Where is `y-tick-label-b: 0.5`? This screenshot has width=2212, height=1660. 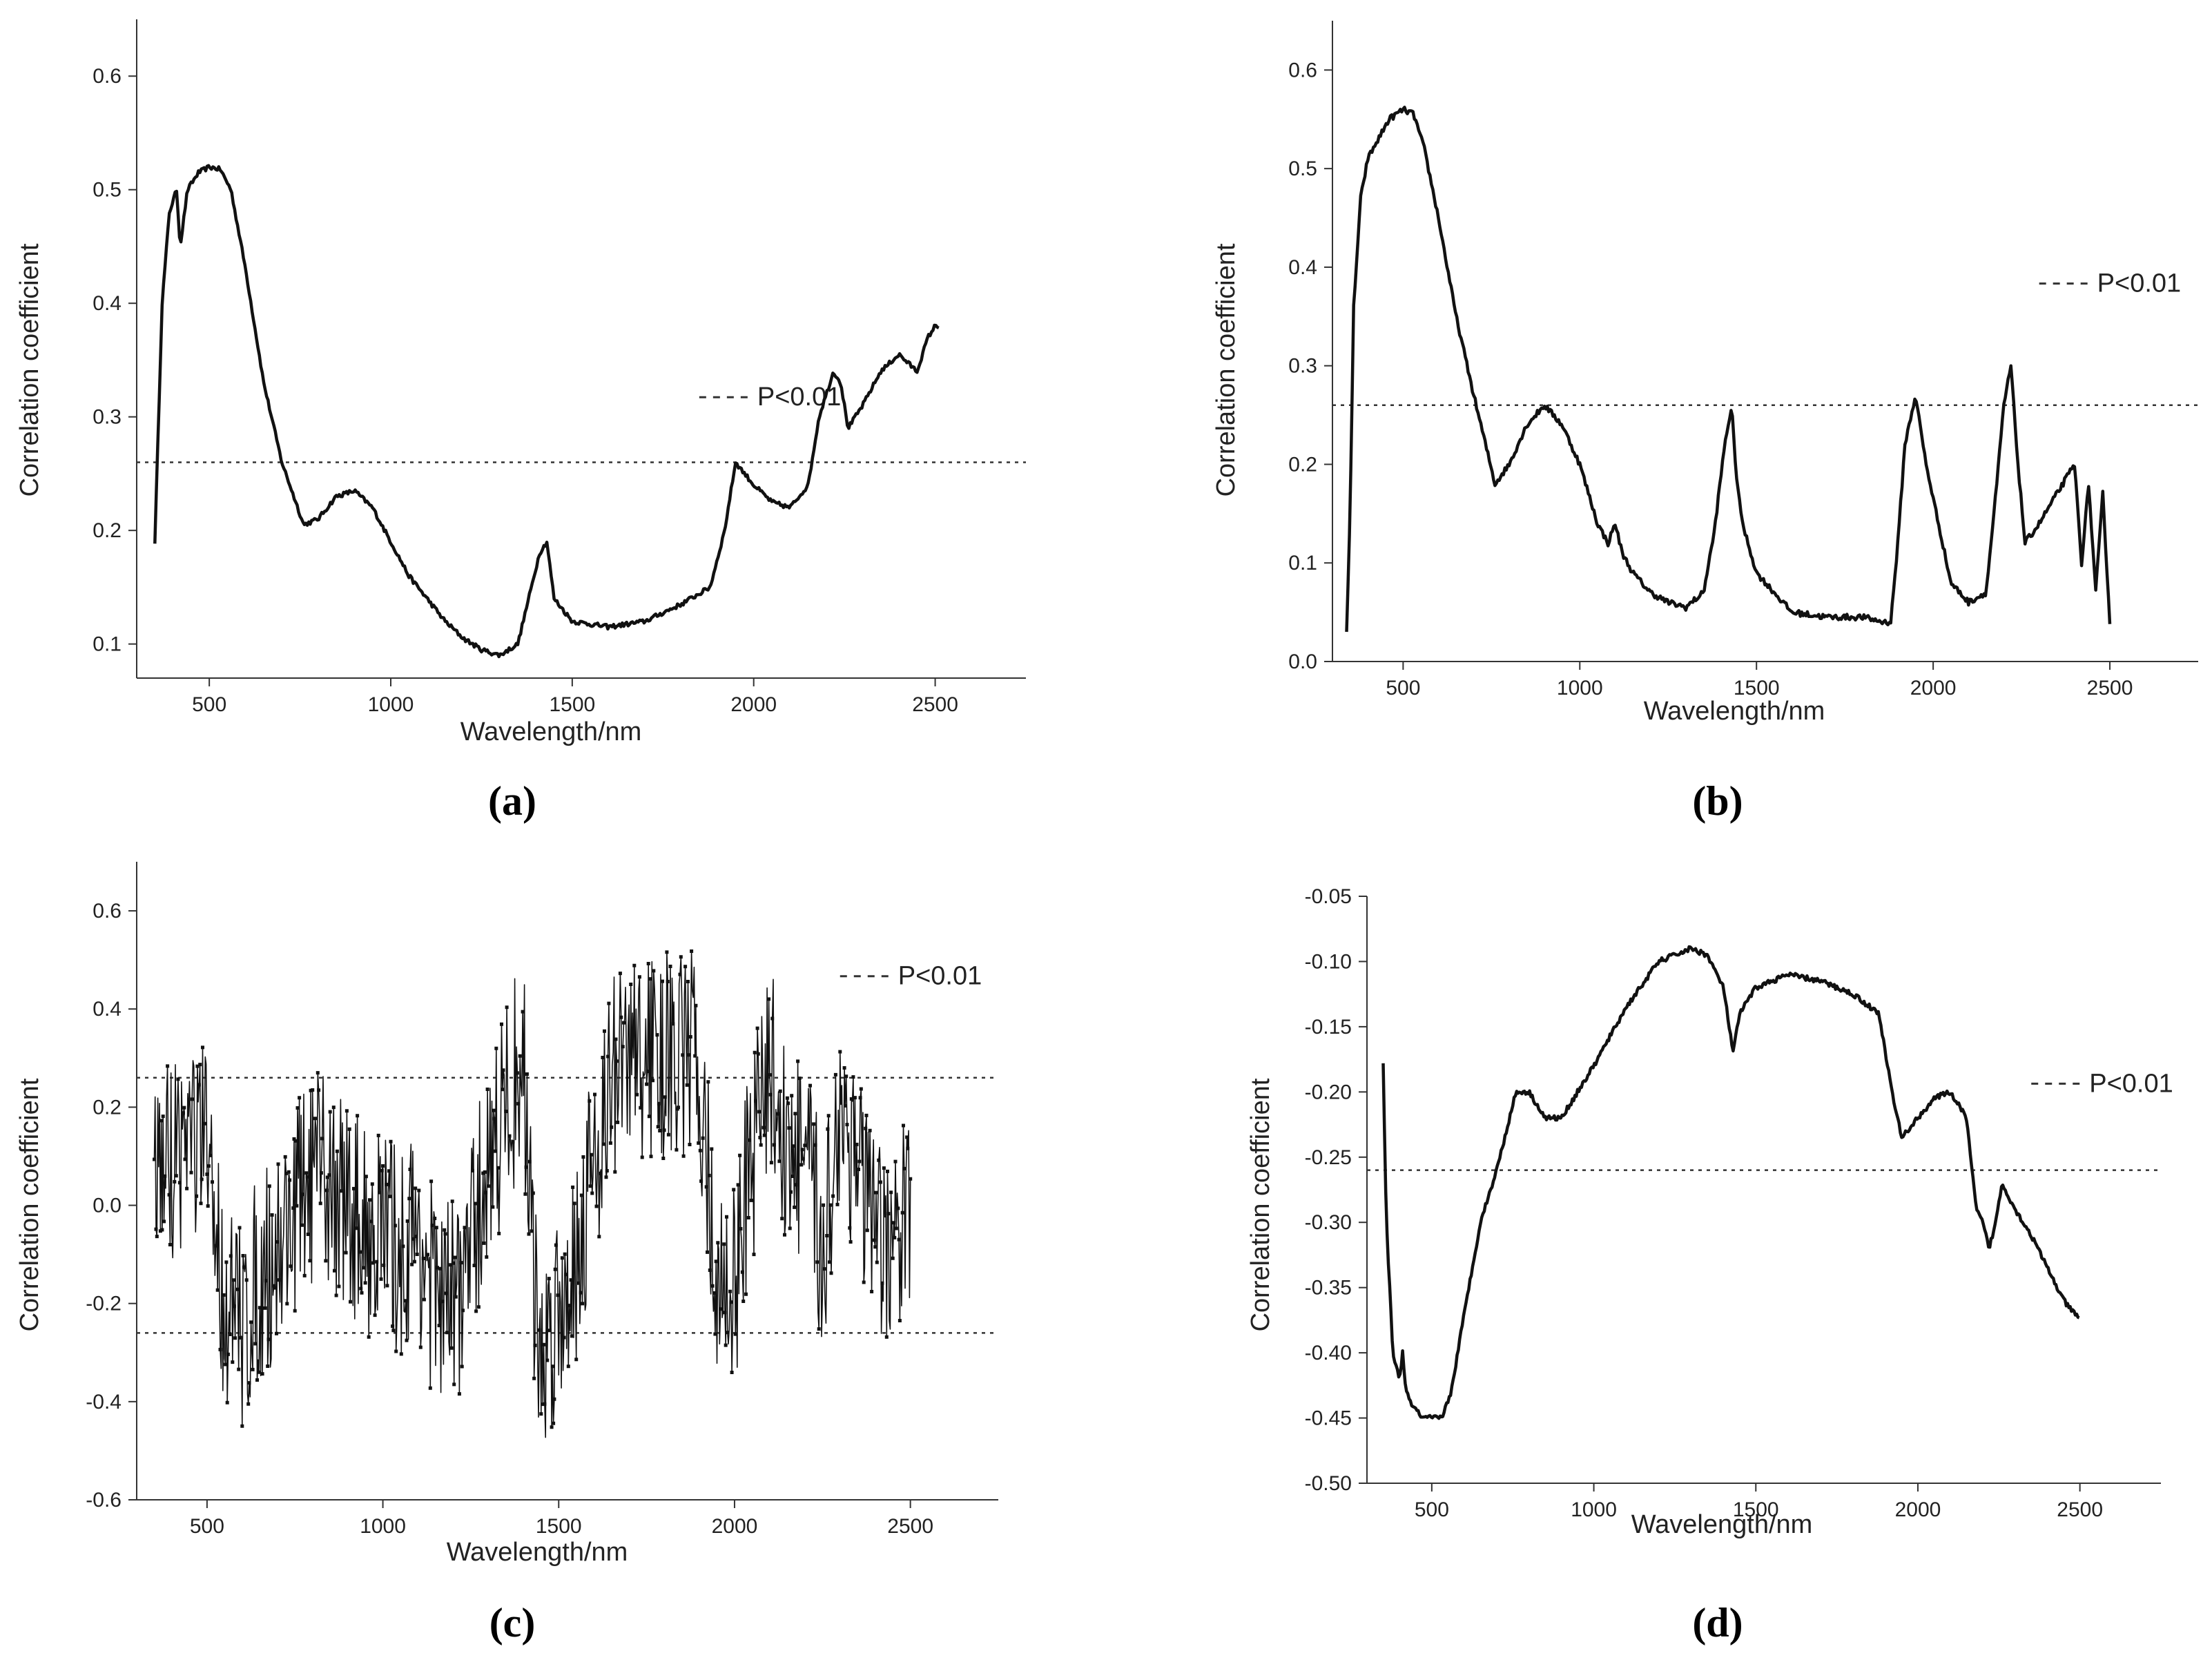
y-tick-label-b: 0.5 is located at coordinates (1302, 169).